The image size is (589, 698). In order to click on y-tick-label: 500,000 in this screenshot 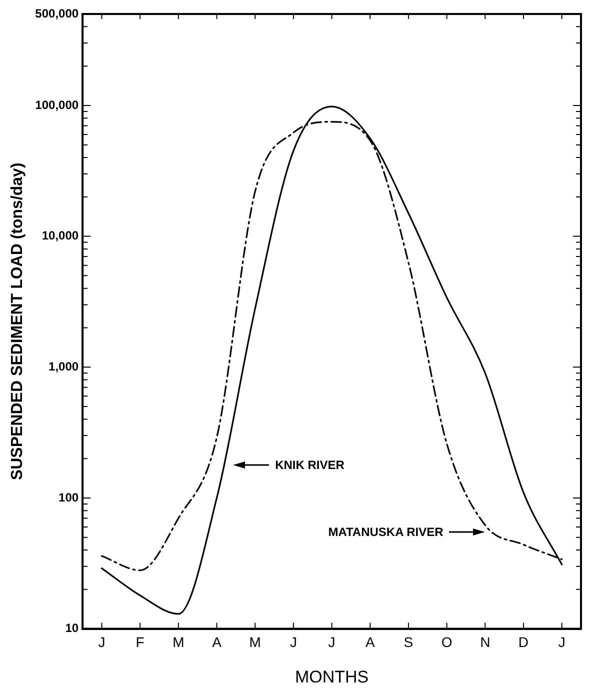, I will do `click(57, 13)`.